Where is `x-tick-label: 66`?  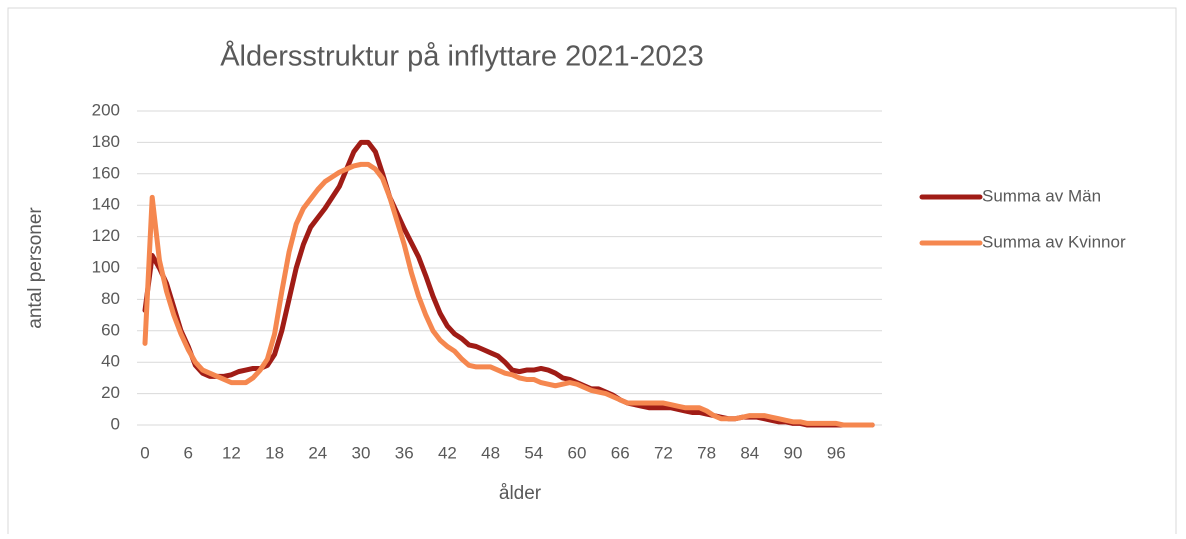
x-tick-label: 66 is located at coordinates (620, 452).